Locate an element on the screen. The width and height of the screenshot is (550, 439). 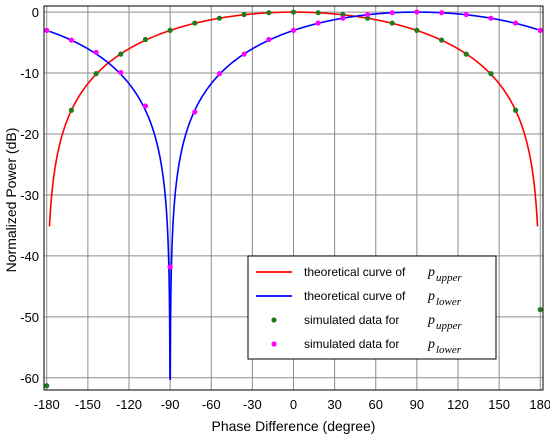
x-tick-labels: -180 -150 -120 -90 -60 -30 0 30 60 90 120 150 180 is located at coordinates (292, 404).